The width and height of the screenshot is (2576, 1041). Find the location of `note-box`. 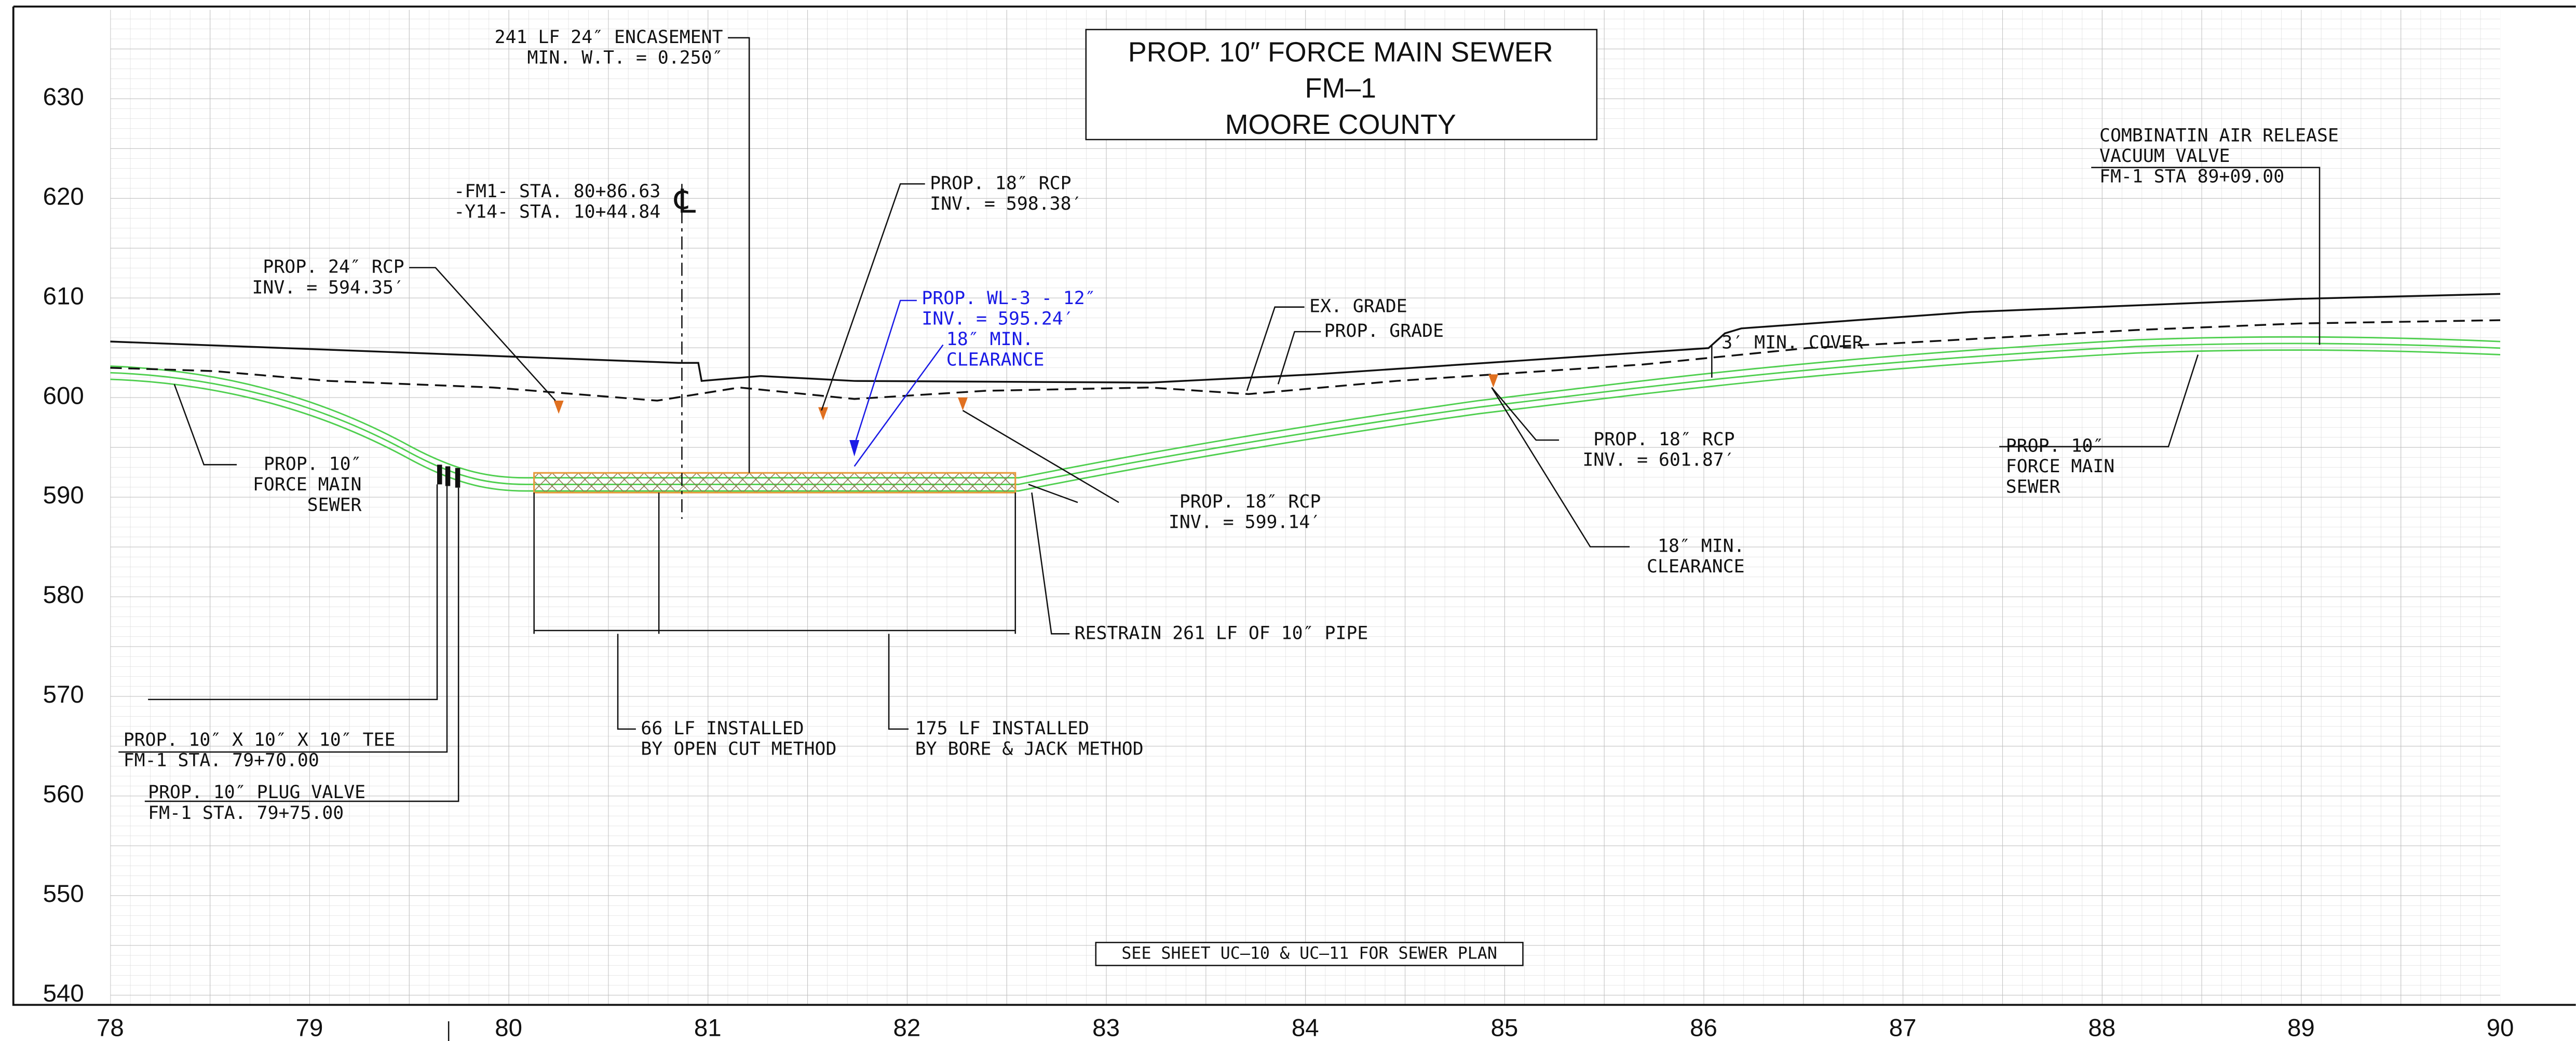

note-box is located at coordinates (1309, 954).